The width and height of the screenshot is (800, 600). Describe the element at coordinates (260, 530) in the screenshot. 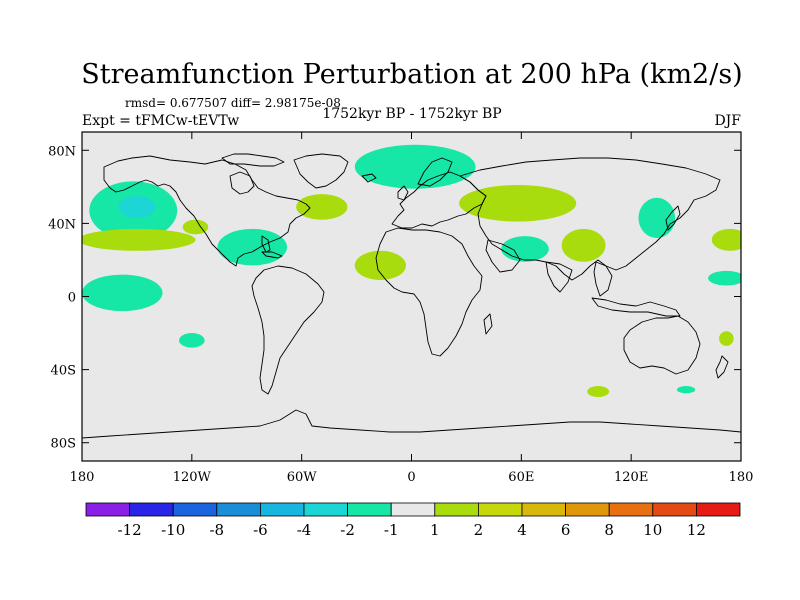

I see `colorbar-label: -6` at that location.